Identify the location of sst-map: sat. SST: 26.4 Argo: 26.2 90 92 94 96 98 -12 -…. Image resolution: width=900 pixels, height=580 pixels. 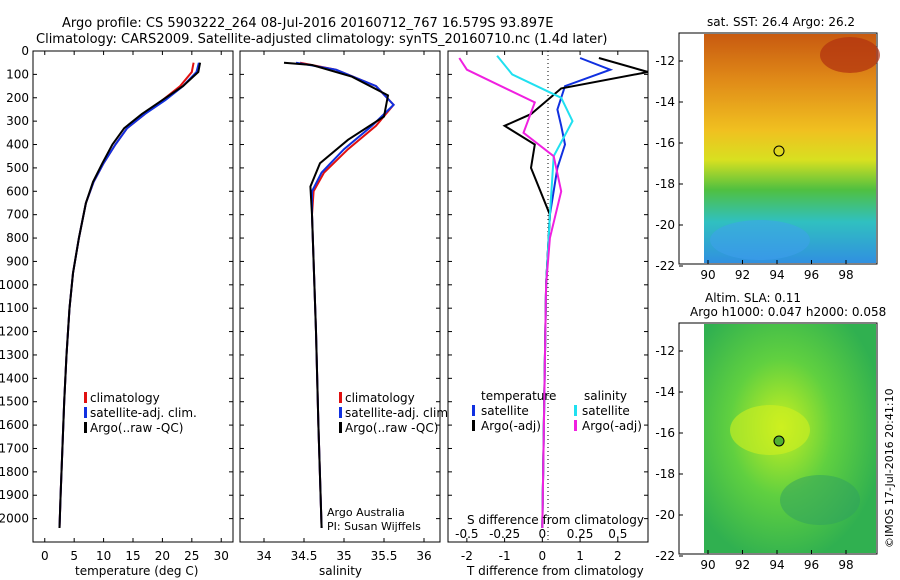
(767, 148).